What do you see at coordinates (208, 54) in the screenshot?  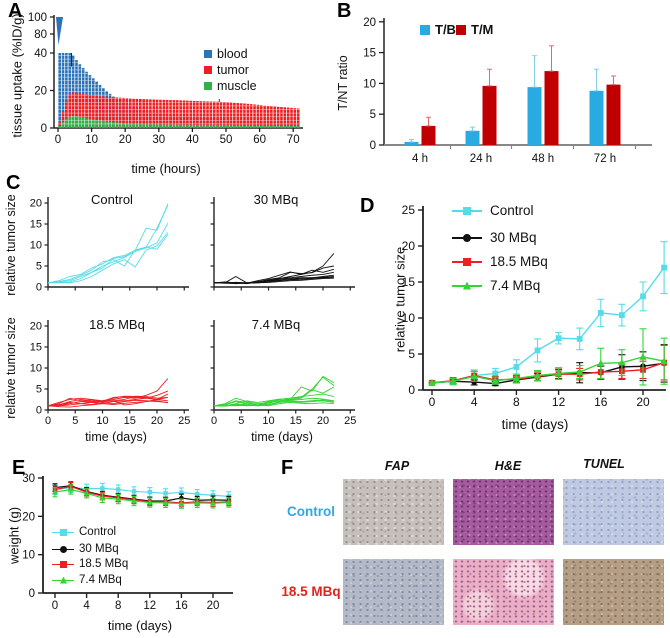 I see `blood-swatch-icon` at bounding box center [208, 54].